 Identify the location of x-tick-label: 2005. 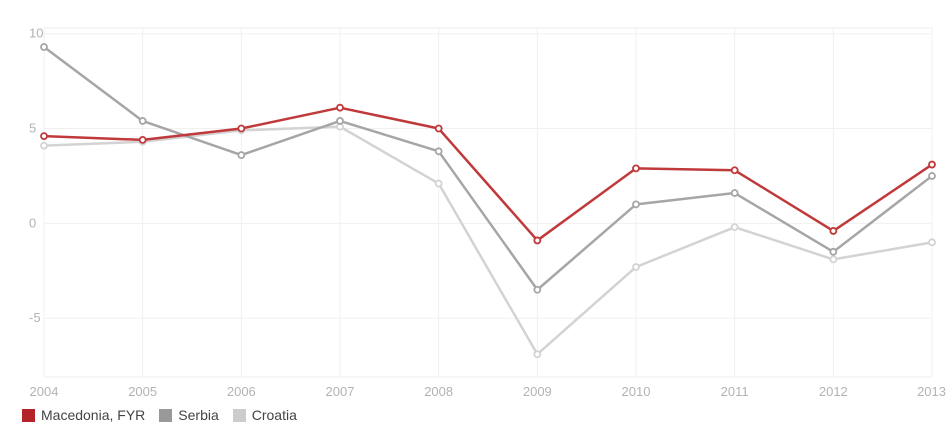
(142, 391).